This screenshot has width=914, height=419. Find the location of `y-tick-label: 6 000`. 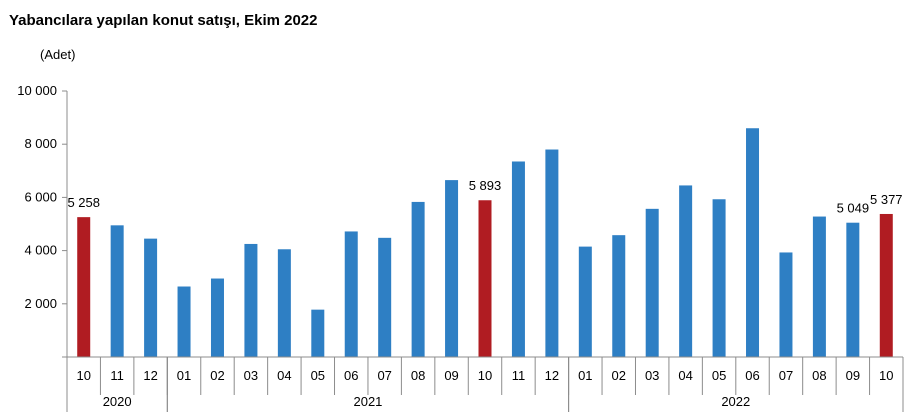

y-tick-label: 6 000 is located at coordinates (40, 196).